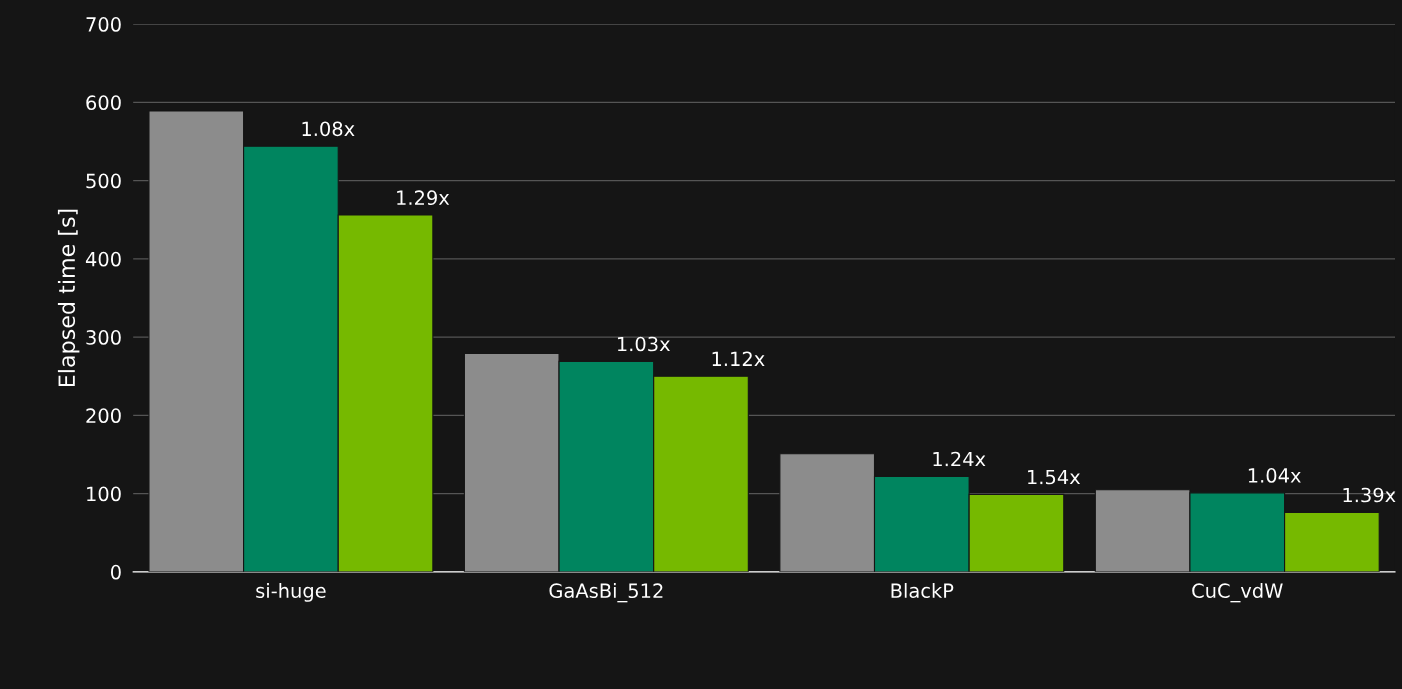 The height and width of the screenshot is (689, 1402). I want to click on y-tick-label: 200, so click(103, 416).